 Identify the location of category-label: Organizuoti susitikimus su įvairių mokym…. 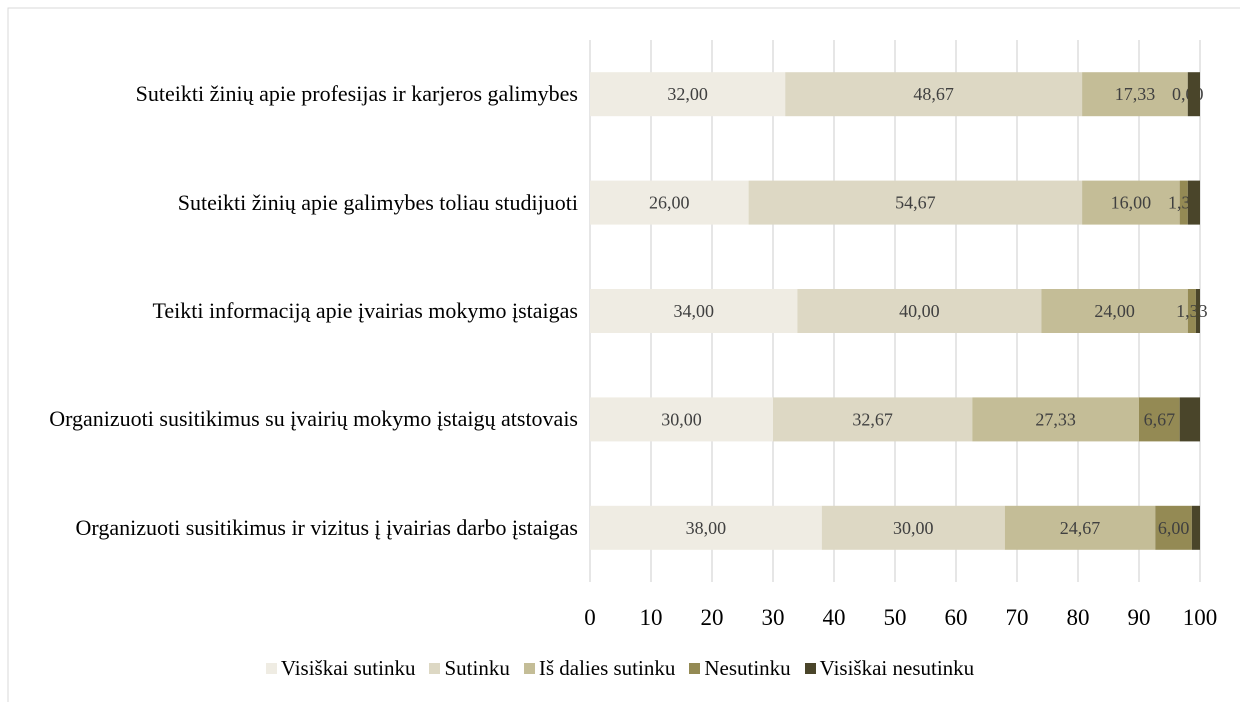
(313, 419).